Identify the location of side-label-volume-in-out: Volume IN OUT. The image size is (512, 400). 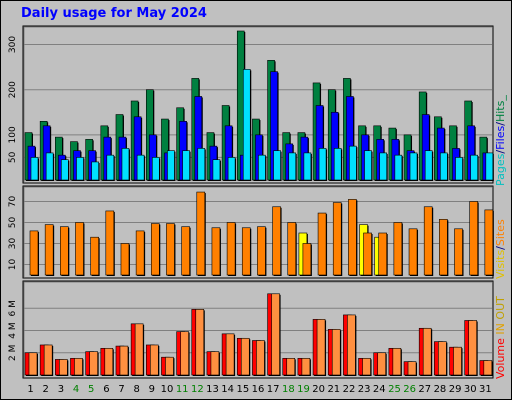
(500, 337).